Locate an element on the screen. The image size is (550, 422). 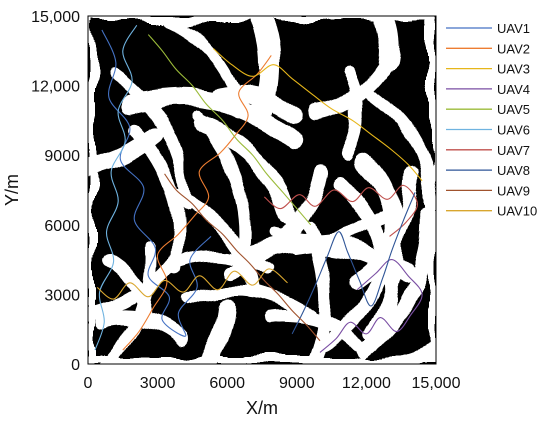
legend-label-uav4: UAV4 is located at coordinates (513, 89).